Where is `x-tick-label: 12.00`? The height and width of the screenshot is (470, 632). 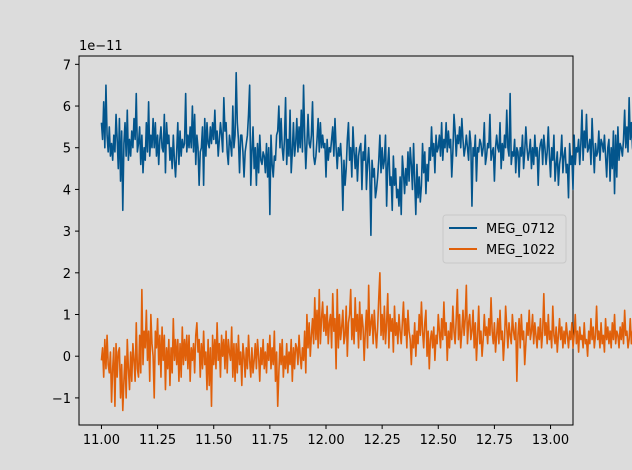 x-tick-label: 12.00 is located at coordinates (325, 440).